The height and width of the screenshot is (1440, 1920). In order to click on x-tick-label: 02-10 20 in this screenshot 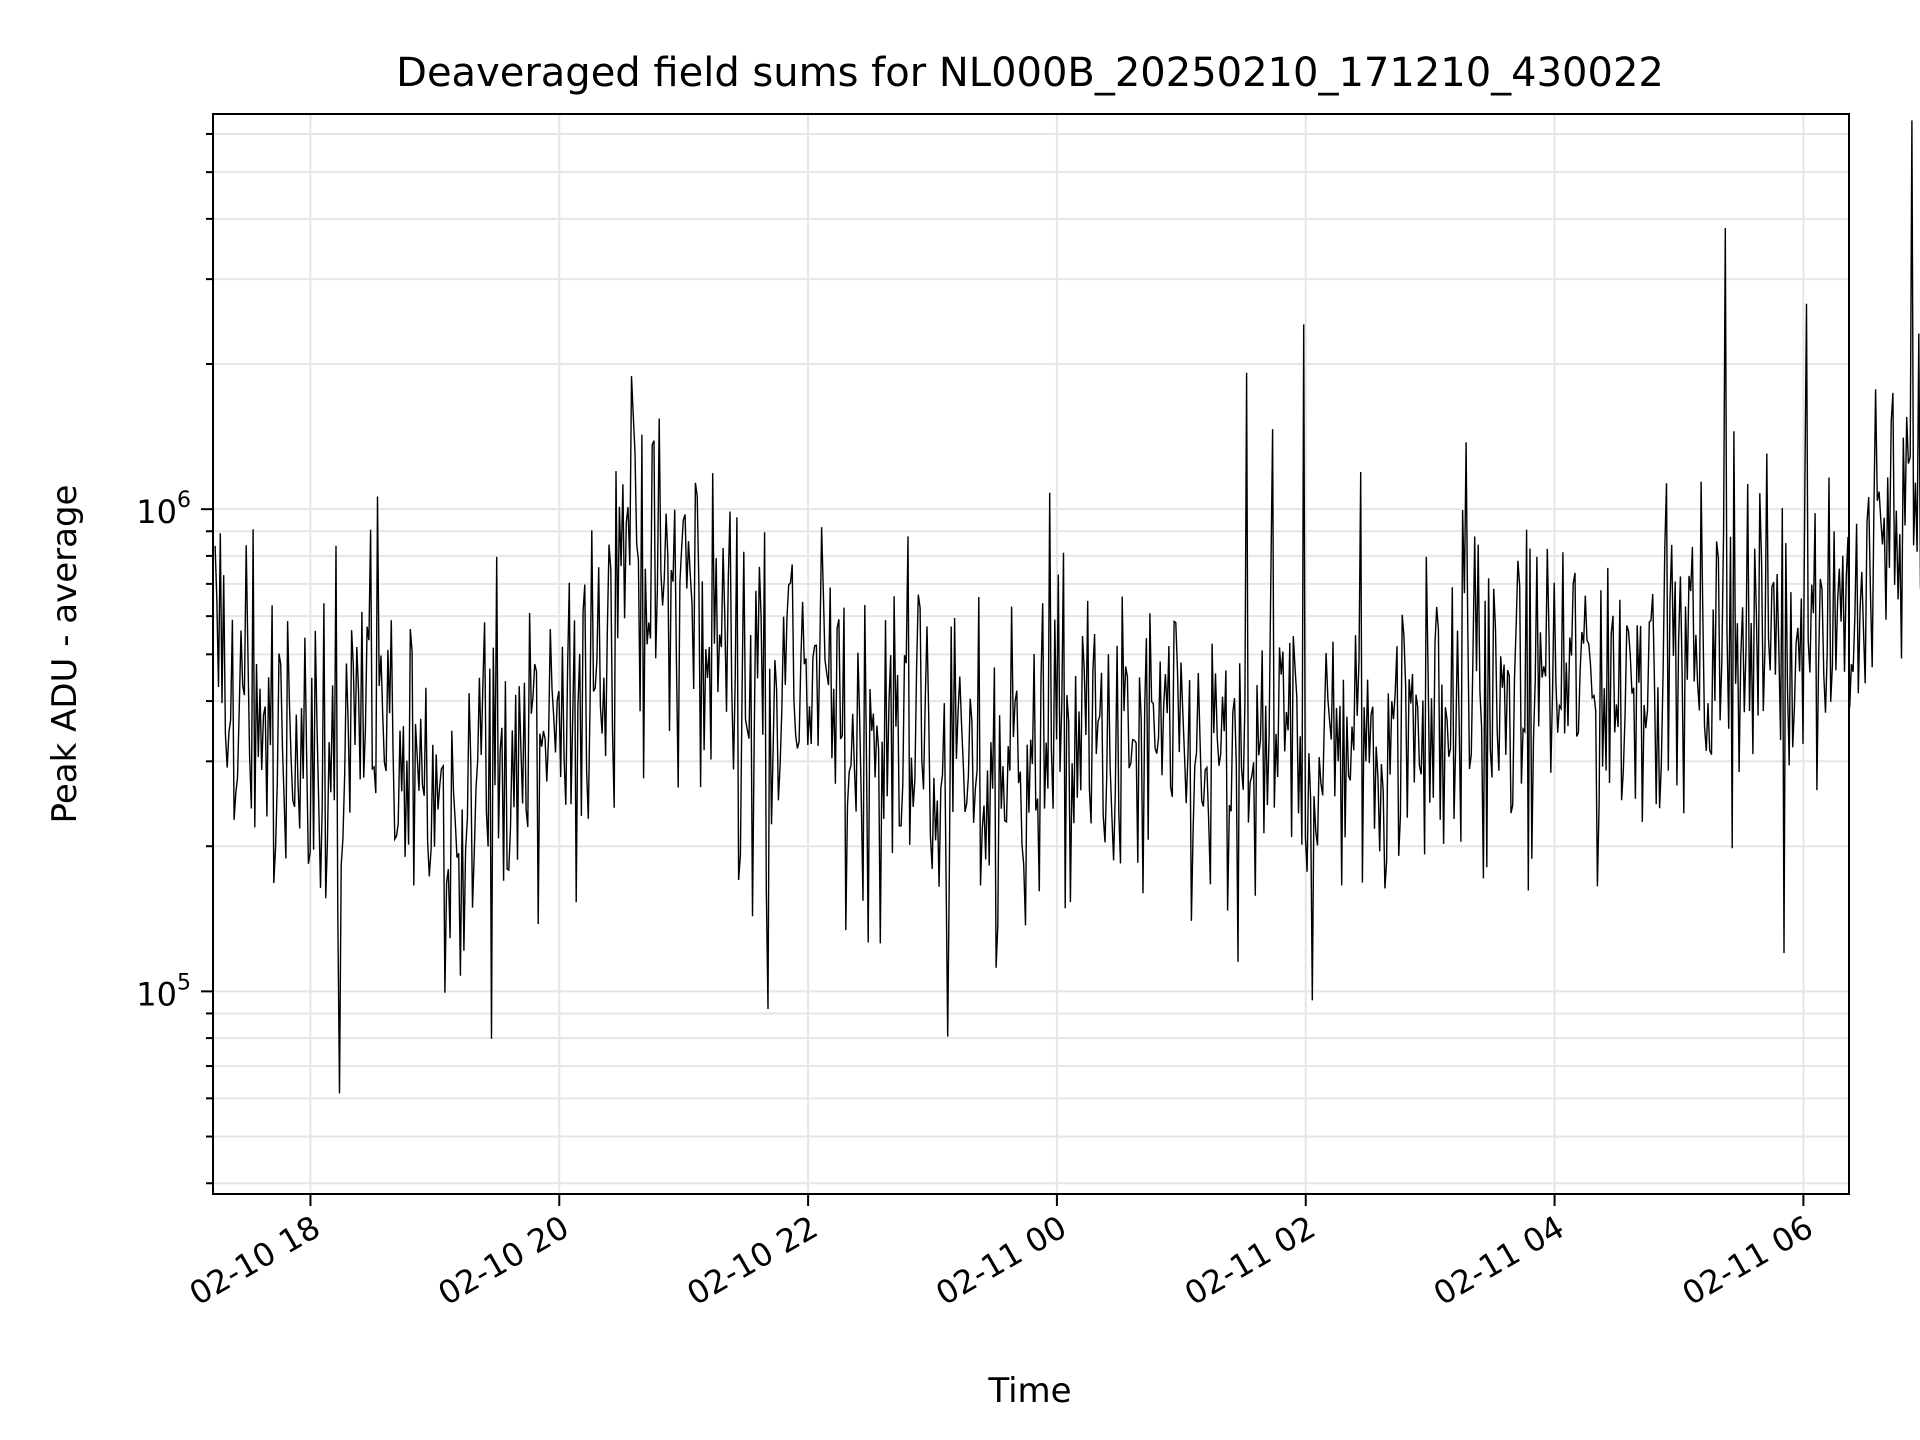, I will do `click(504, 1260)`.